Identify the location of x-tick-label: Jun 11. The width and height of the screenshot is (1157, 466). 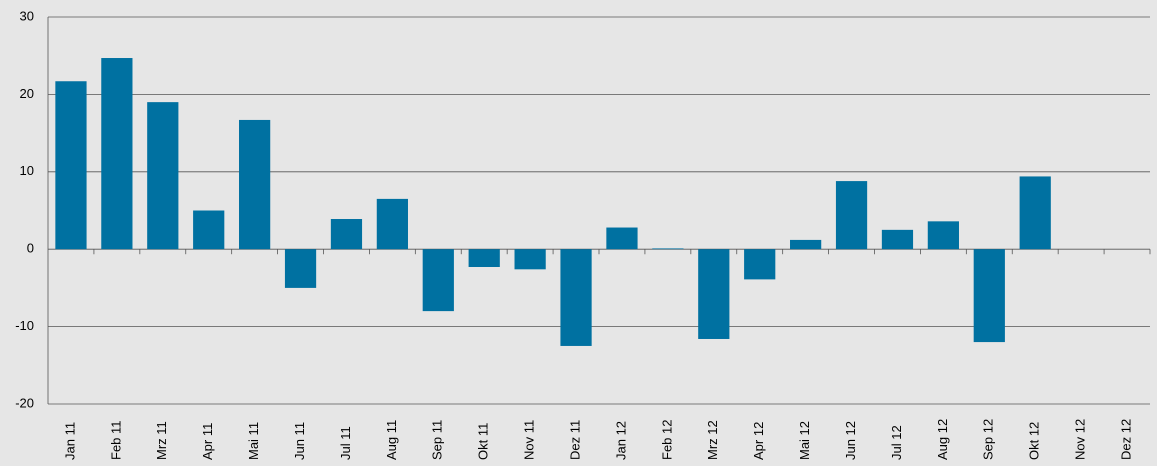
(299, 441).